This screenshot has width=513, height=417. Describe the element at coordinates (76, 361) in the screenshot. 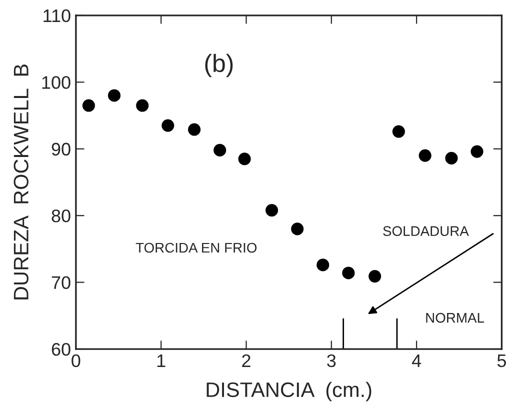

I see `x-tick-label: 0` at that location.